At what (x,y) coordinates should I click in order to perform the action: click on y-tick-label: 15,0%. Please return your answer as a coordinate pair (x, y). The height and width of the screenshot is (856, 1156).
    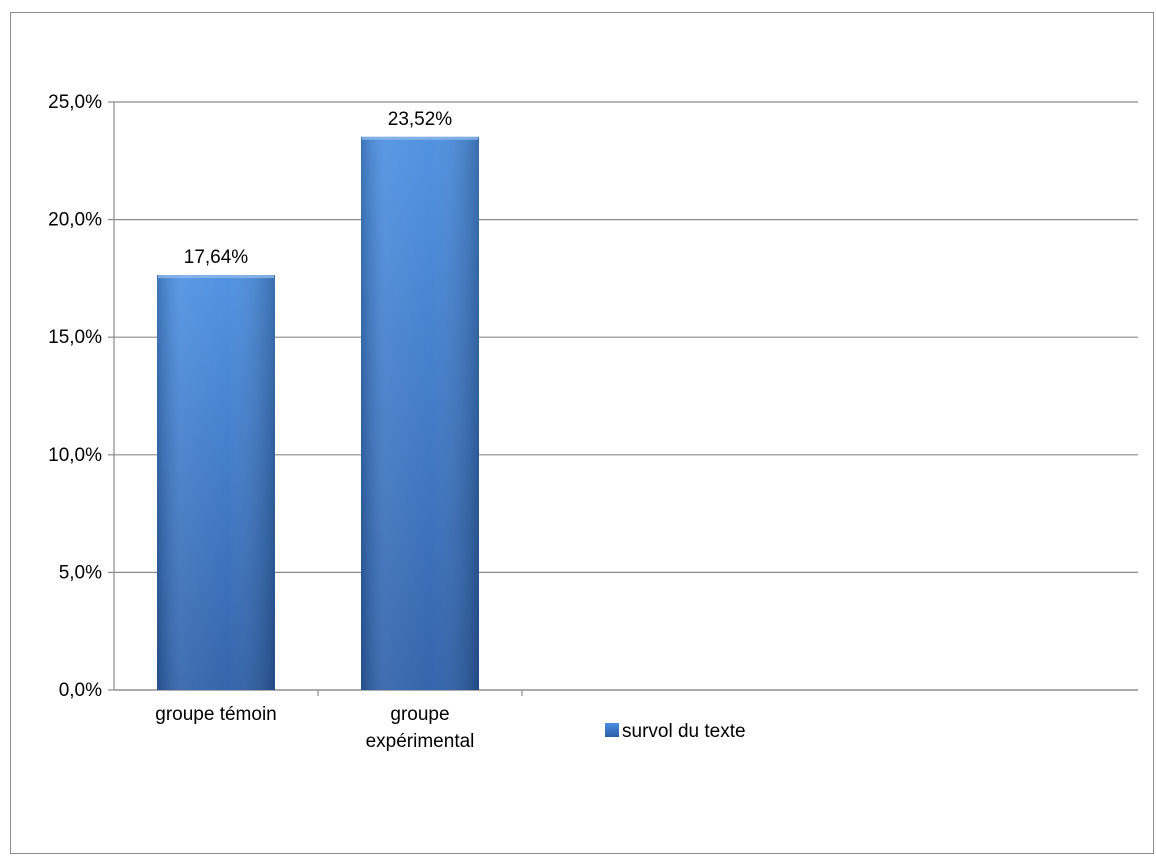
    Looking at the image, I should click on (75, 337).